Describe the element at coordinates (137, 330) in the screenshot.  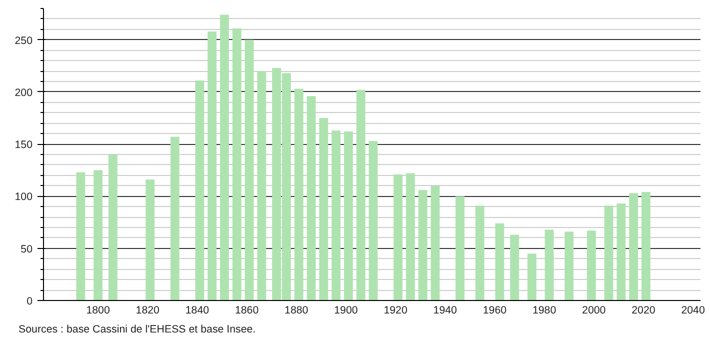
I see `source-note: Sources : base Cassini de l'EHESS et base Insee.` at that location.